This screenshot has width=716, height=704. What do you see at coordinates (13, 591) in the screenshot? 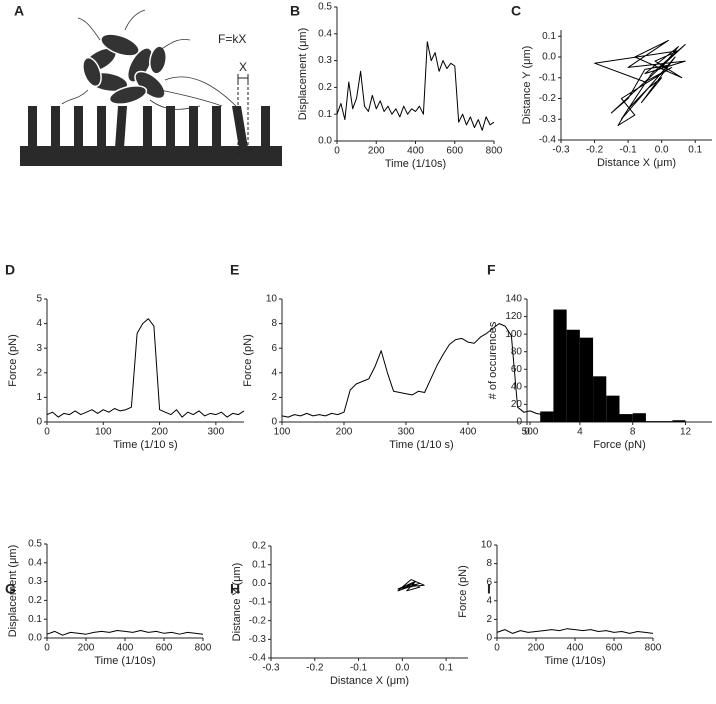
I see `y-axis-title: Displacement (μm)` at bounding box center [13, 591].